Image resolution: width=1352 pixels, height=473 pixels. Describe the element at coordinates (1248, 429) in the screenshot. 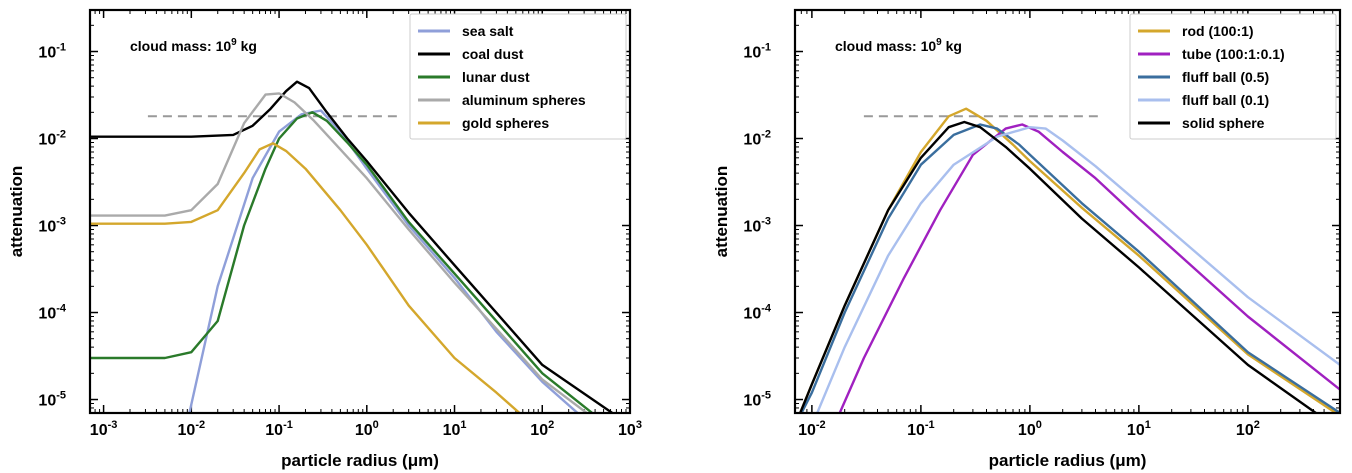

I see `right-x-tick-label: 10²` at that location.